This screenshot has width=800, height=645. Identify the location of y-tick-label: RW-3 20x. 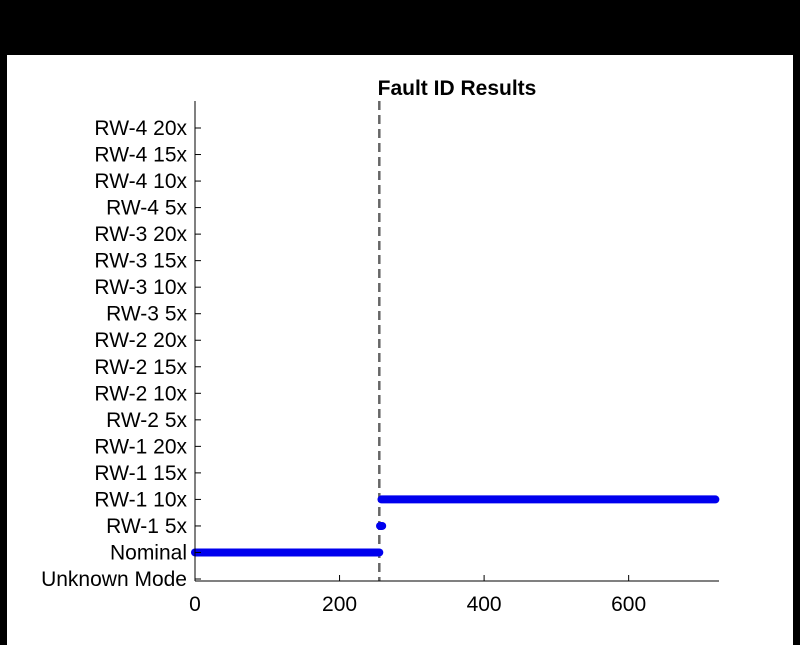
(140, 234).